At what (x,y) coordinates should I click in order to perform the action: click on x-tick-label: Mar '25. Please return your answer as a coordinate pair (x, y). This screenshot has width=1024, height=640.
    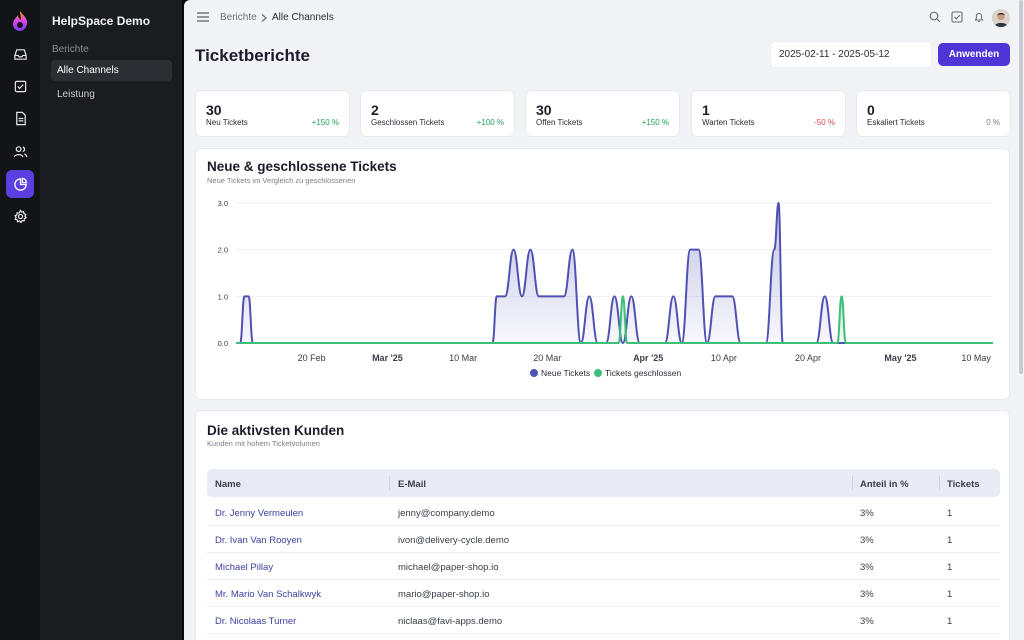
    Looking at the image, I should click on (387, 358).